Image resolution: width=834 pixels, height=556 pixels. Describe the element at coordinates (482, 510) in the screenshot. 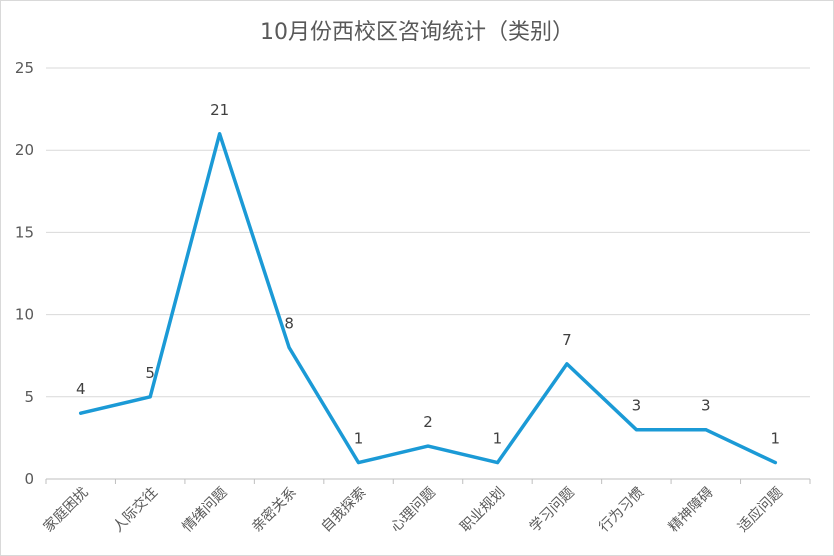

I see `x-tick-label: 职业规划` at that location.